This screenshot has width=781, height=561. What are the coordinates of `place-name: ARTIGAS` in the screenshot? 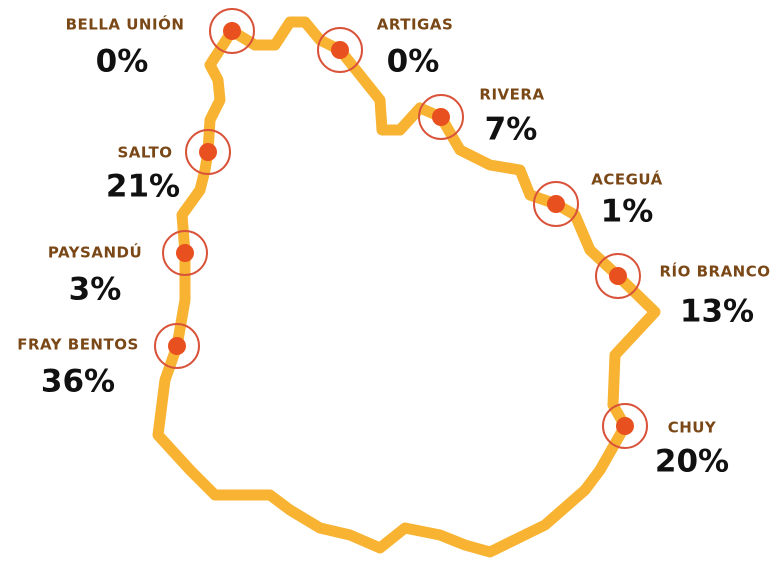 It's located at (415, 25).